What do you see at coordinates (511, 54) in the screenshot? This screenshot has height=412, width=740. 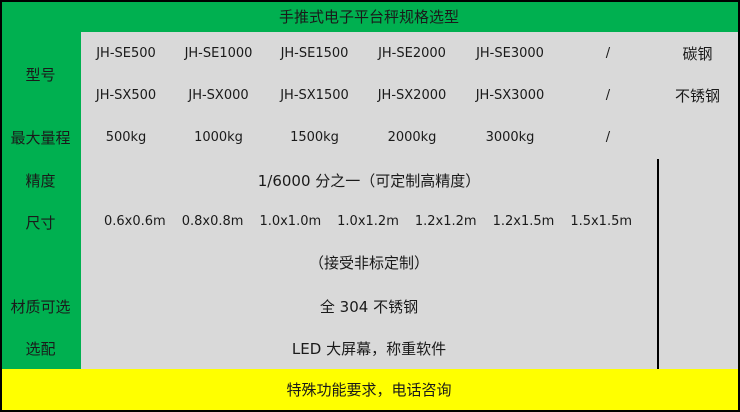 I see `model-cell: JH-SE3000` at bounding box center [511, 54].